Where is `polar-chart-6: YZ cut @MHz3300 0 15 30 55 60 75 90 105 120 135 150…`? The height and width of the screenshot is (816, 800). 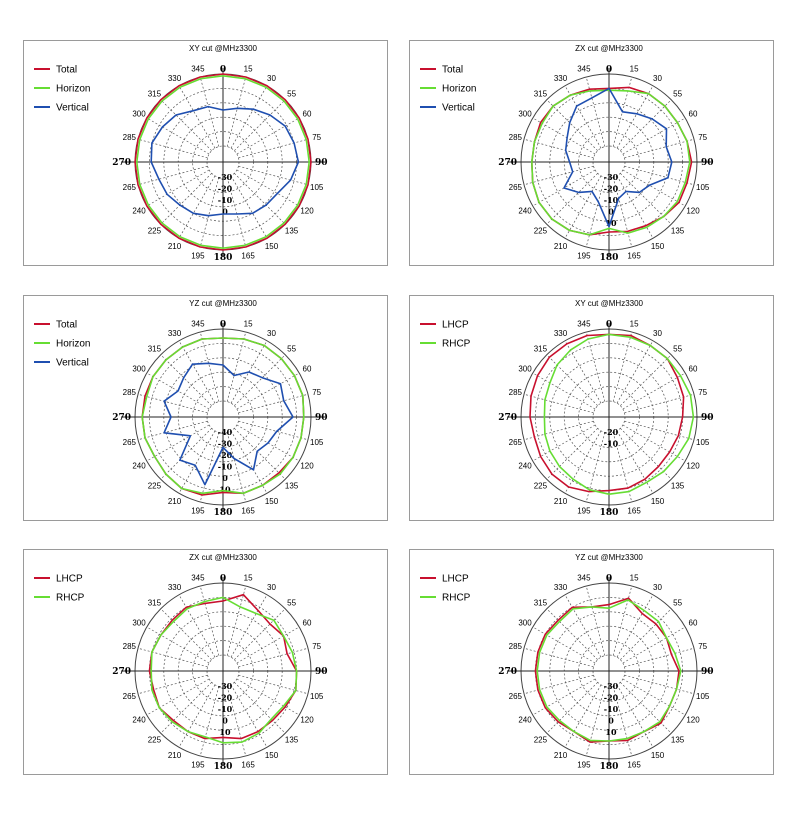 polar-chart-6: YZ cut @MHz3300 0 15 30 55 60 75 90 105 120 135 150… is located at coordinates (567, 662).